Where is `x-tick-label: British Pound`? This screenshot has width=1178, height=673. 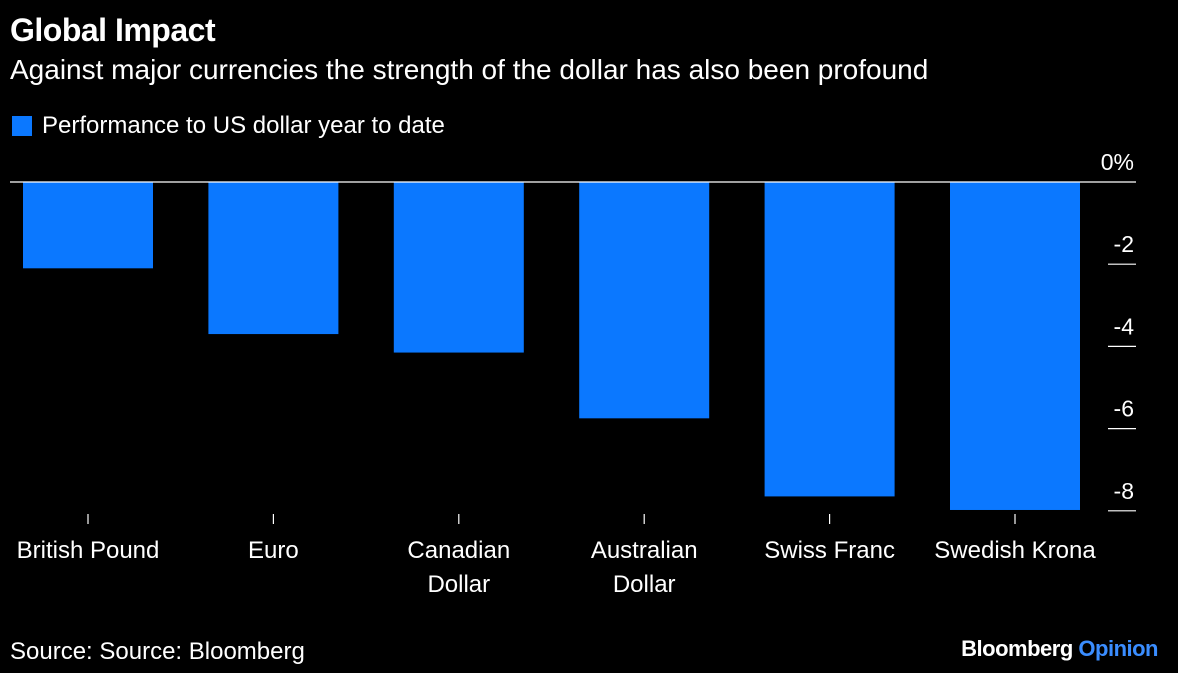
x-tick-label: British Pound is located at coordinates (88, 550).